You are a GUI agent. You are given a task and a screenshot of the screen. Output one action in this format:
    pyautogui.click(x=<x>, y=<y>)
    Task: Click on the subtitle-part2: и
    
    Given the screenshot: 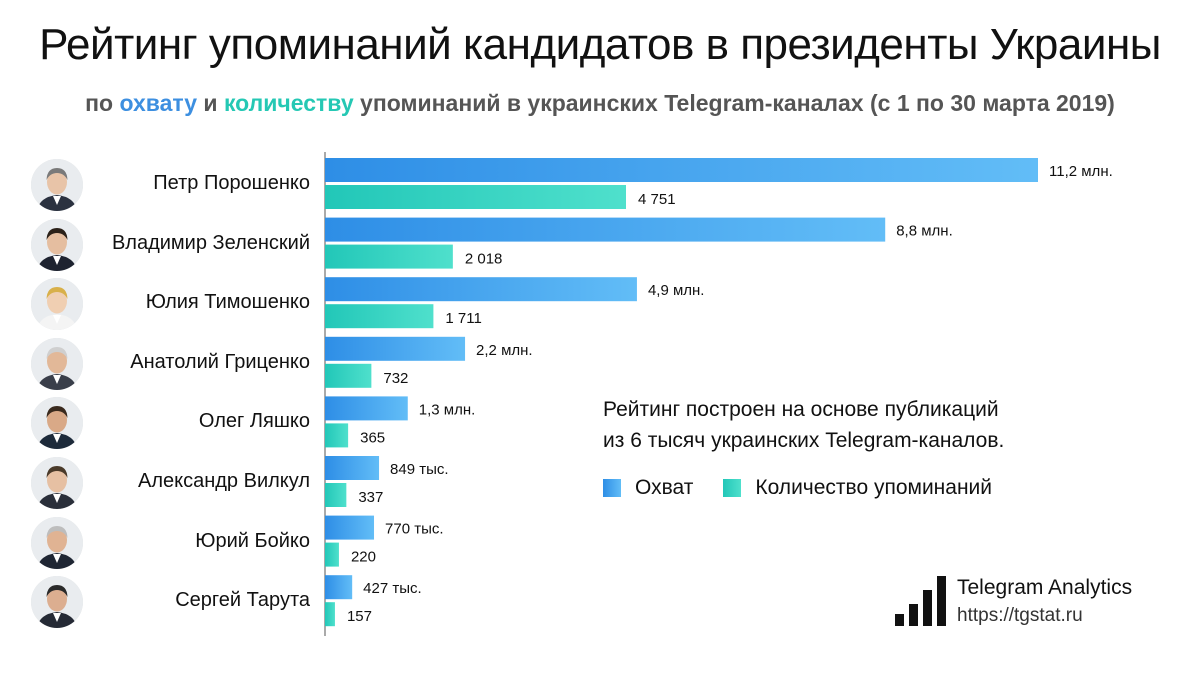 What is the action you would take?
    pyautogui.click(x=210, y=103)
    